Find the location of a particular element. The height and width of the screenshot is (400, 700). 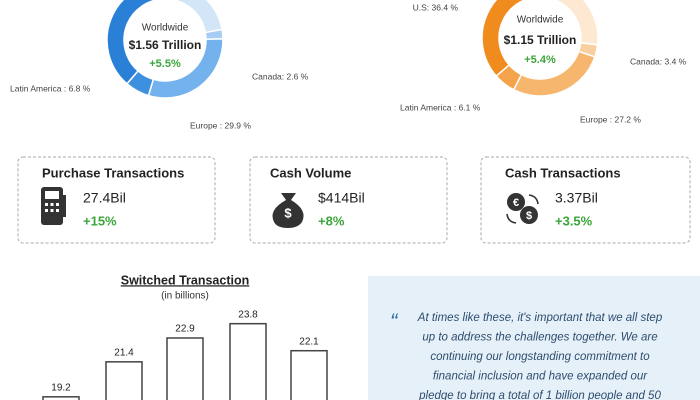

quote-box is located at coordinates (534, 338).